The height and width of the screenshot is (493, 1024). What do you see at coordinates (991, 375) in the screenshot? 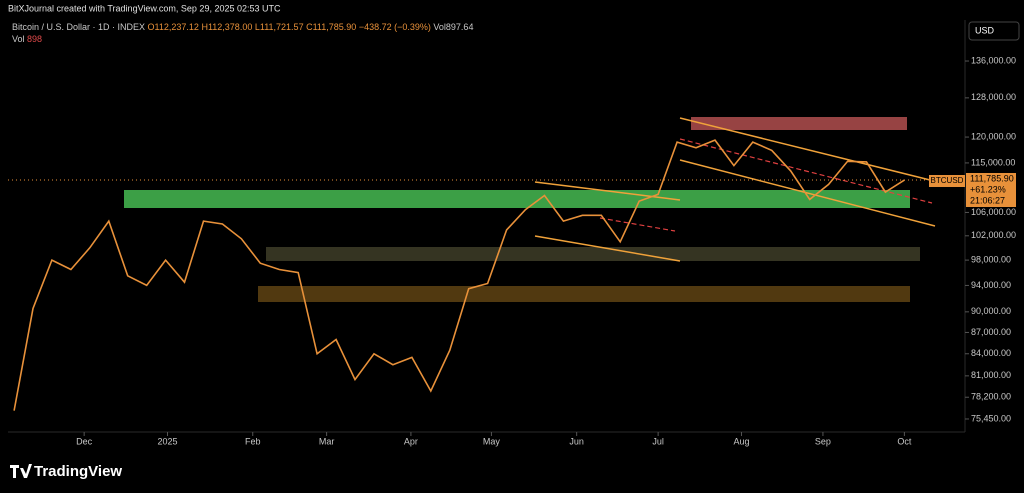
I see `y-tick-label: 81,000.00` at bounding box center [991, 375].